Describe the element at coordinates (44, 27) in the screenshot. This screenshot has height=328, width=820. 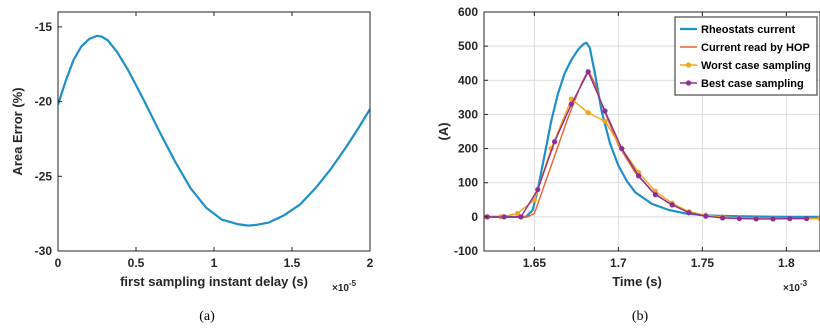
I see `y-tick-label: -15` at that location.